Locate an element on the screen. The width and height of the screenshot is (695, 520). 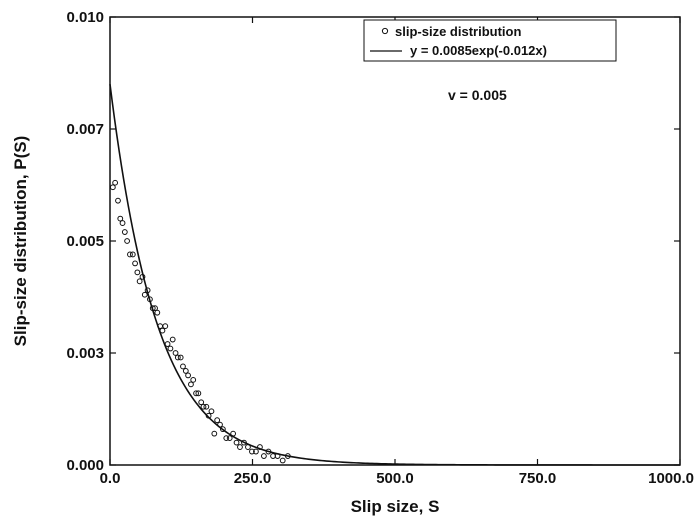
x-tick-label: 750.0 is located at coordinates (538, 478).